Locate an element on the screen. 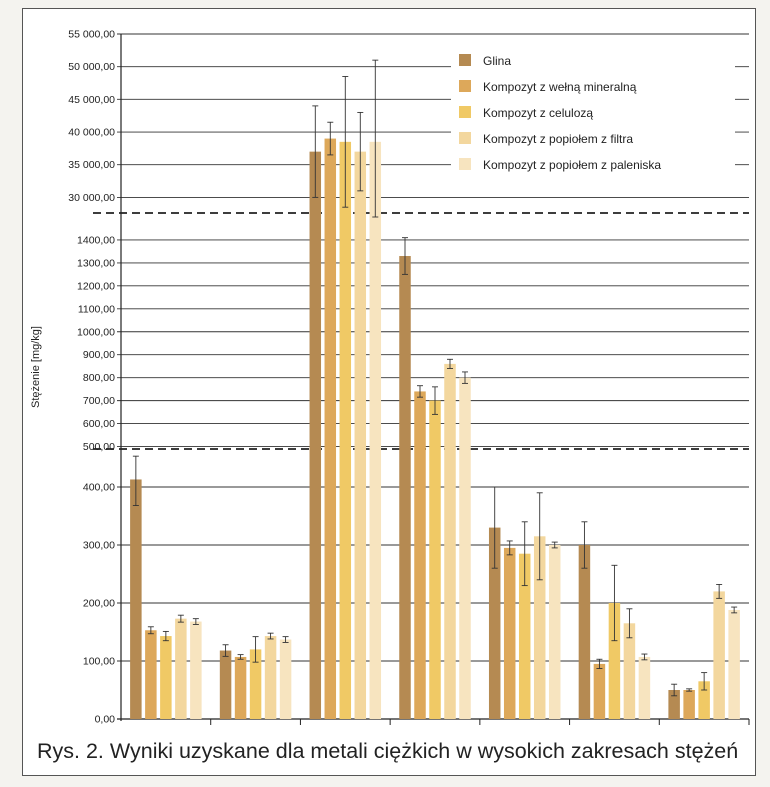 This screenshot has width=770, height=787. x-tick-label: Zn is located at coordinates (704, 728).